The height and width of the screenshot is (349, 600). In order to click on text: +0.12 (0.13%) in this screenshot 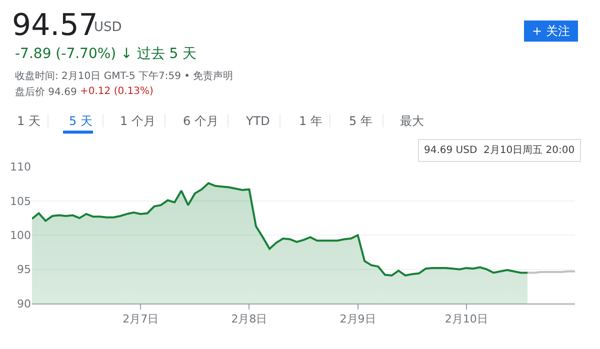, I will do `click(117, 91)`.